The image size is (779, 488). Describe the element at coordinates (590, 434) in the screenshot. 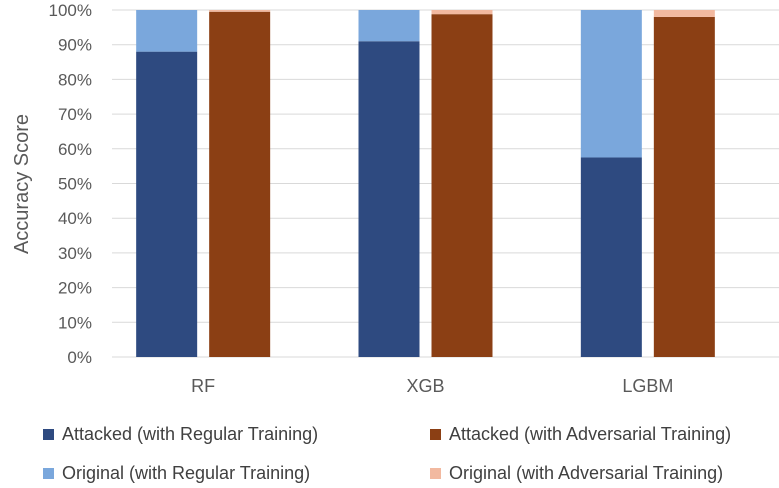

I see `legend-label: Attacked (with Adversarial Training)` at that location.